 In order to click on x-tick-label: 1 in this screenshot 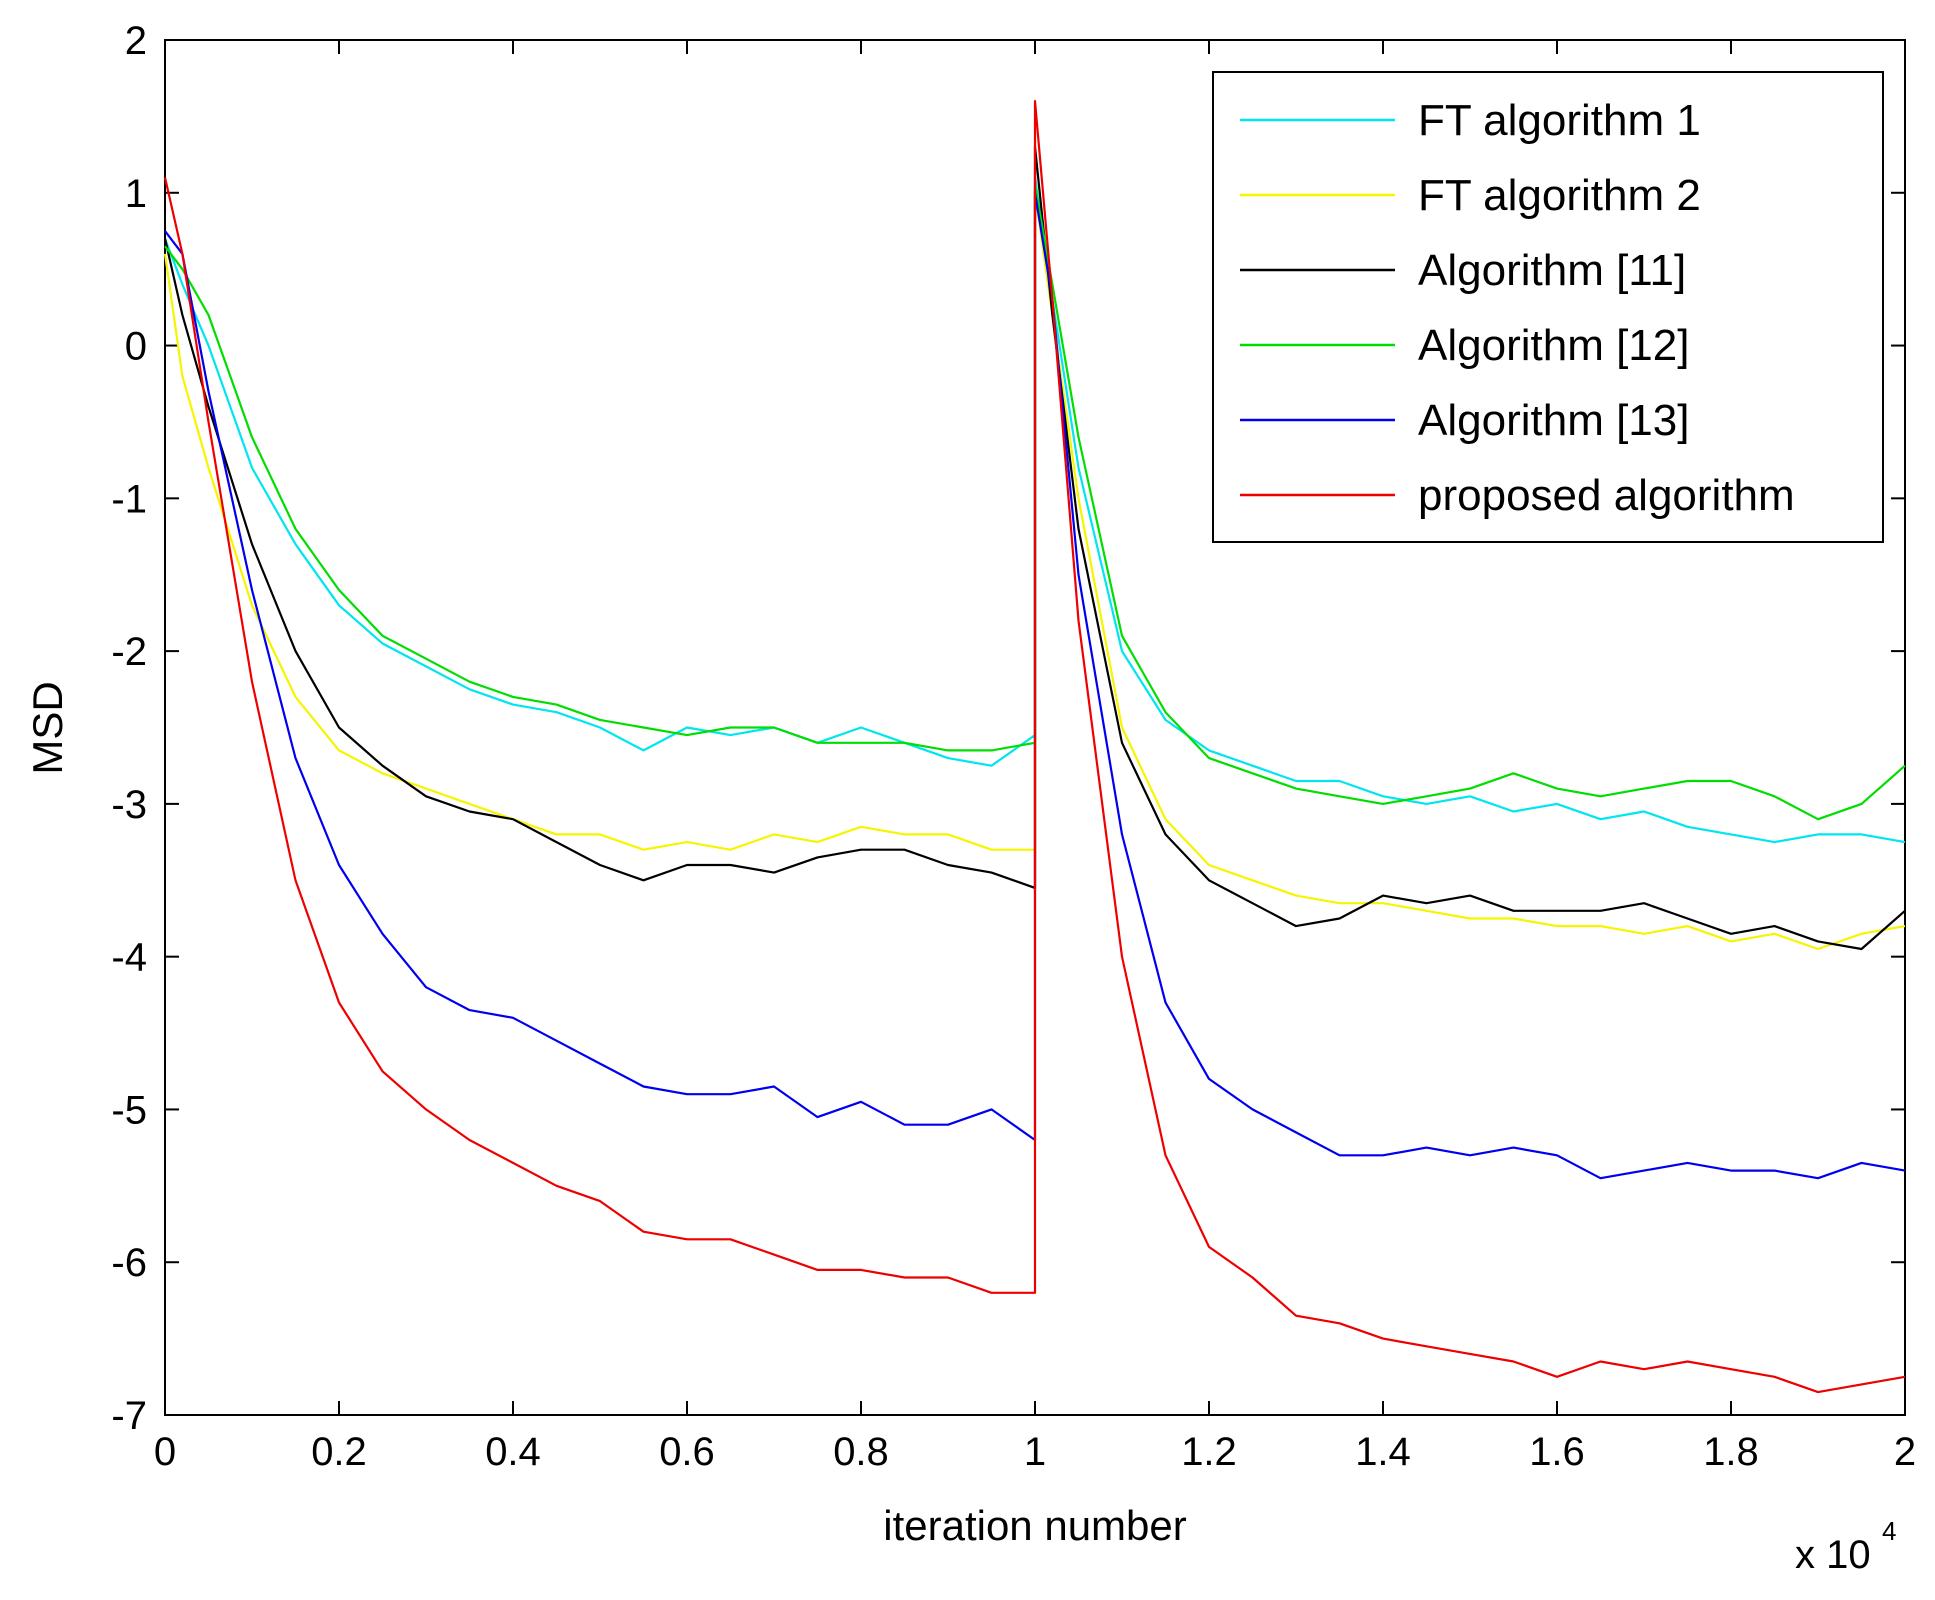, I will do `click(1035, 1452)`.